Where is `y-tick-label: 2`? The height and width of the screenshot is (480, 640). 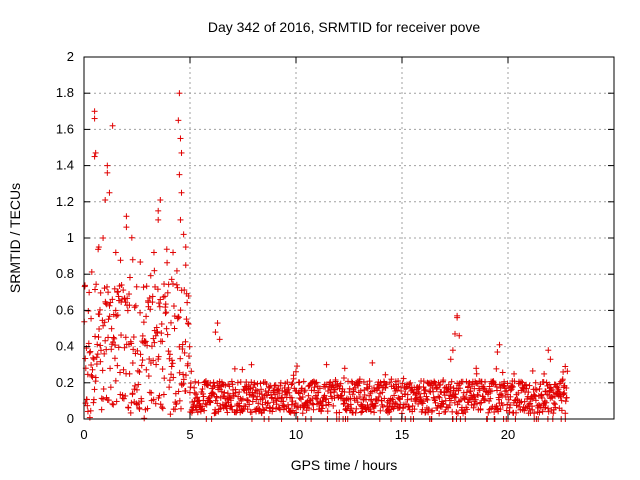
y-tick-label: 2 is located at coordinates (70, 56).